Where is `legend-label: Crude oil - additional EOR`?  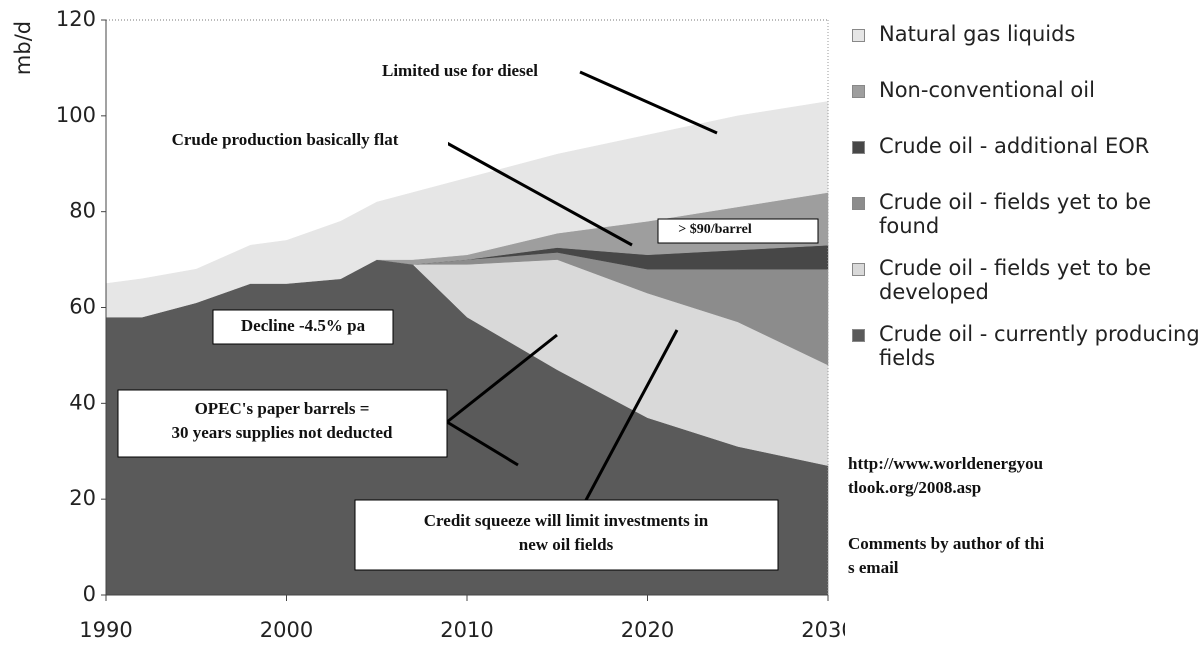
legend-label: Crude oil - additional EOR is located at coordinates (1014, 146).